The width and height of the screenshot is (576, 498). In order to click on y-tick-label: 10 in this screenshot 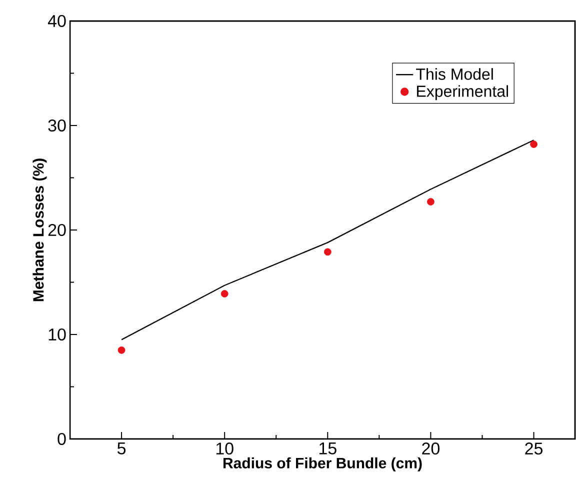, I will do `click(57, 334)`.